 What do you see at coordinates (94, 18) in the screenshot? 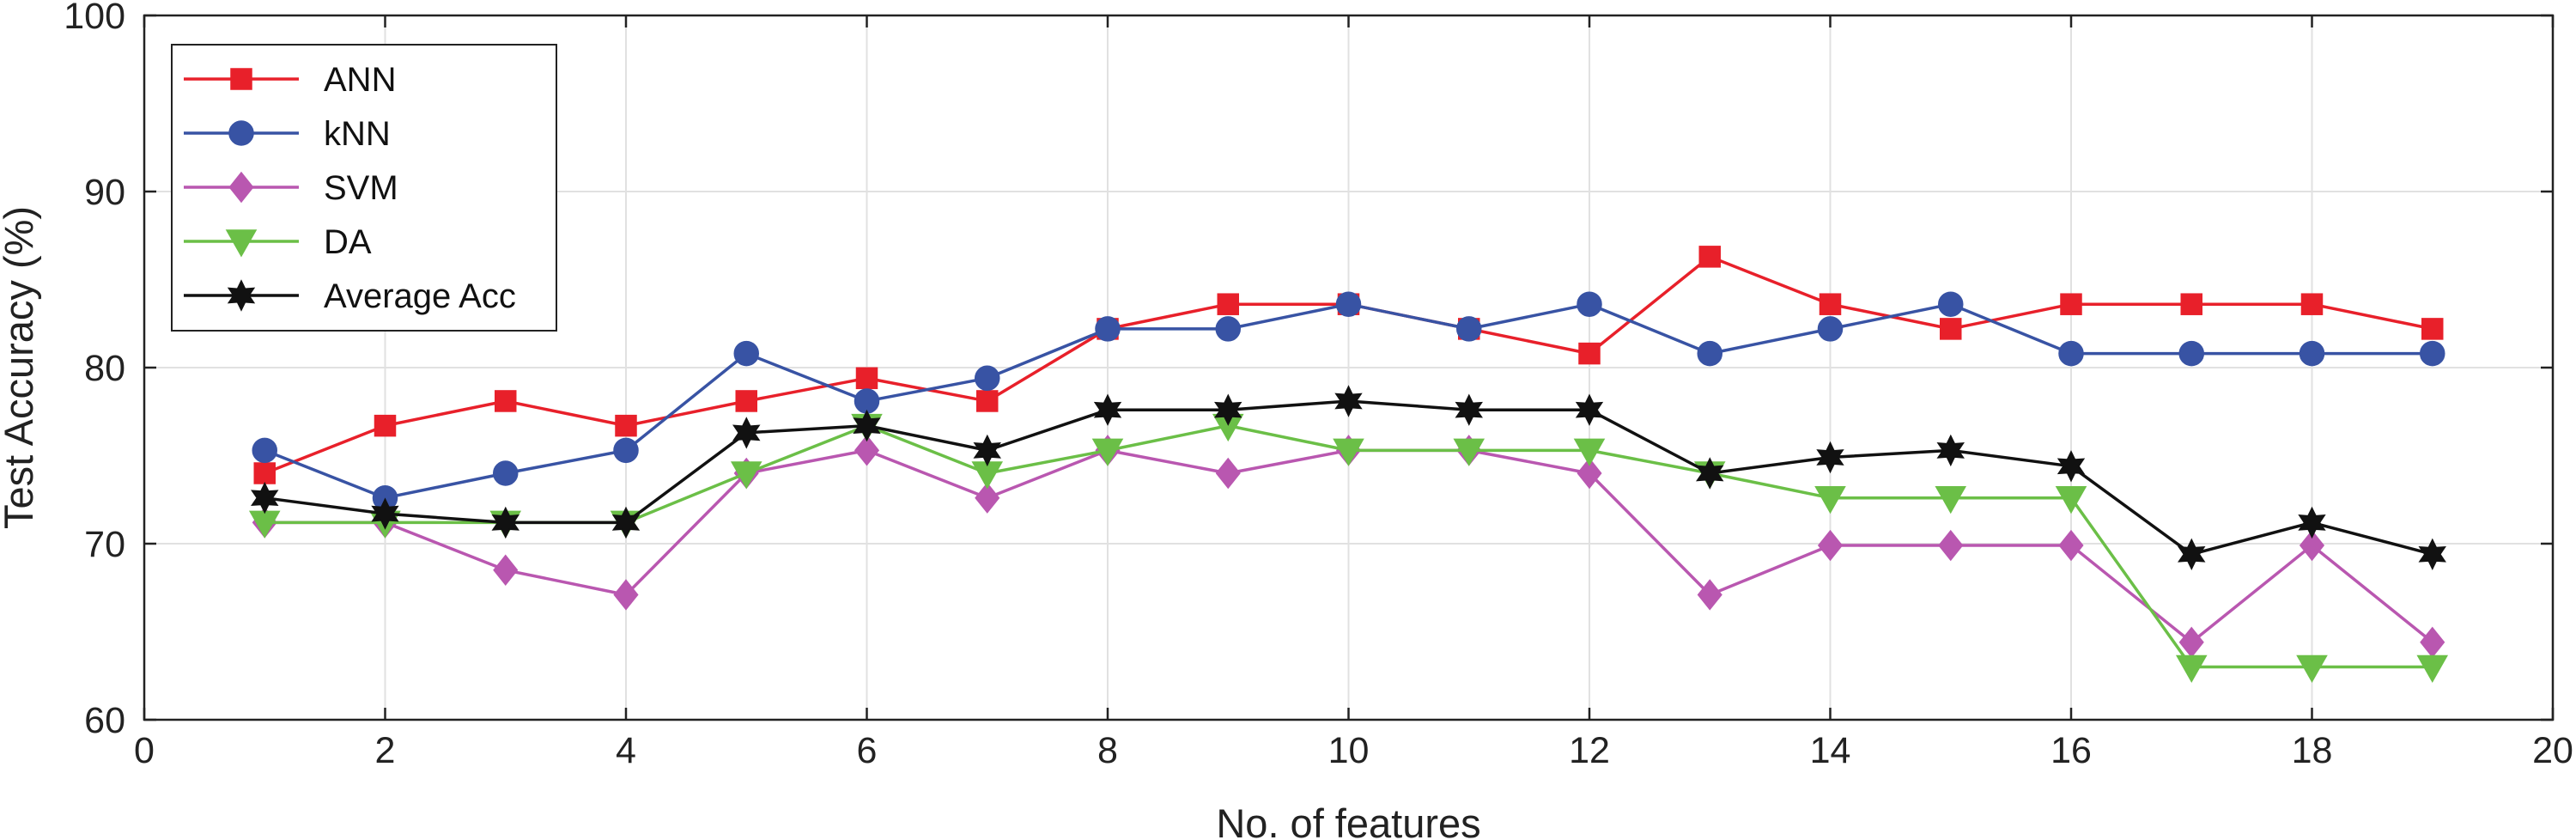
I see `y-tick-label: 100` at bounding box center [94, 18].